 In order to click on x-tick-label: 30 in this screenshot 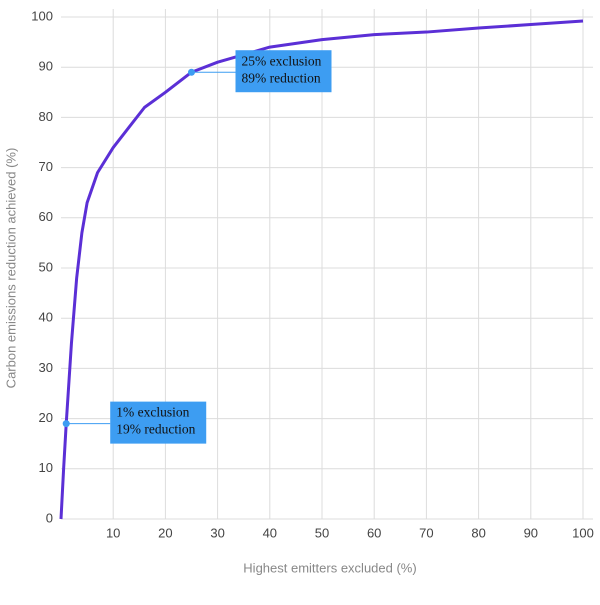, I will do `click(217, 532)`.